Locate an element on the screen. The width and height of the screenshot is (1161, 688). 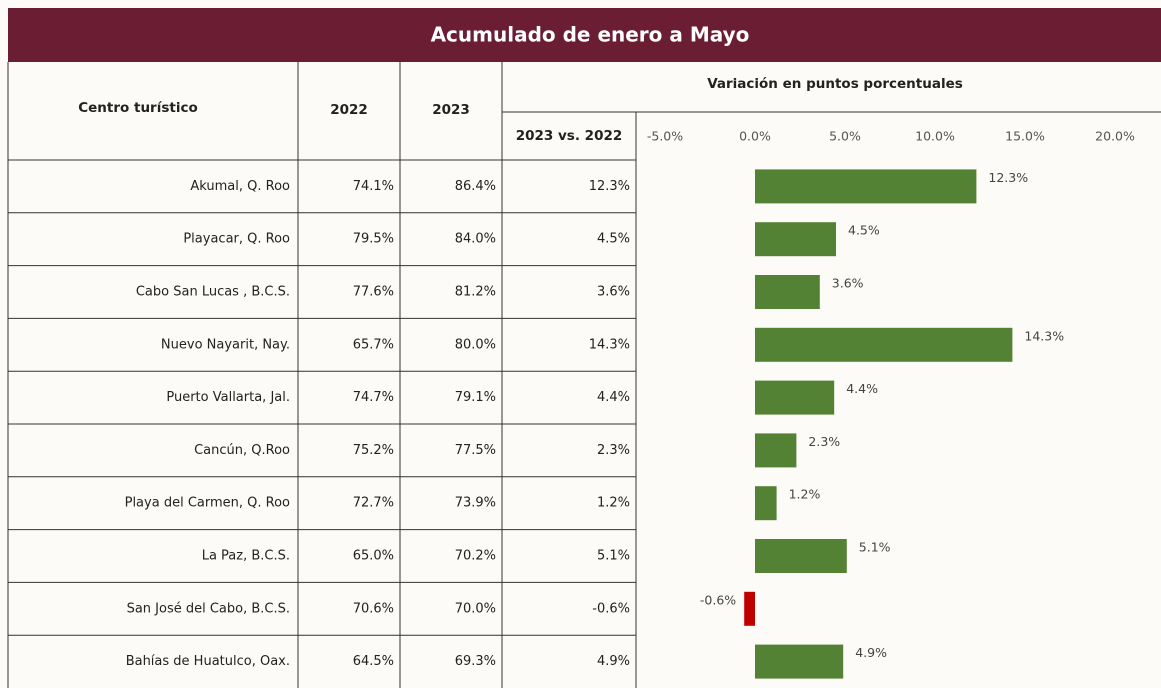
cell: Nuevo Nayarit, Nay. is located at coordinates (225, 344).